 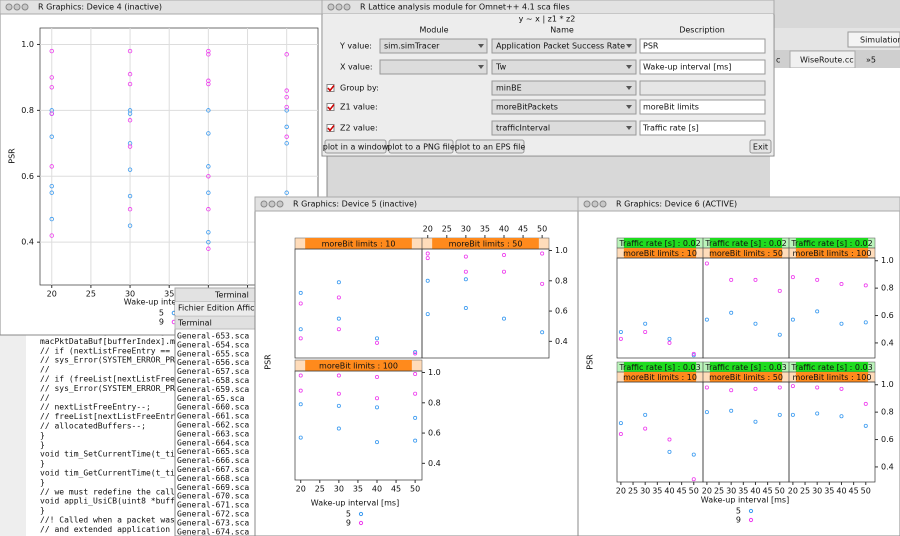 I want to click on x-tick-label: 35, so click(x=829, y=491).